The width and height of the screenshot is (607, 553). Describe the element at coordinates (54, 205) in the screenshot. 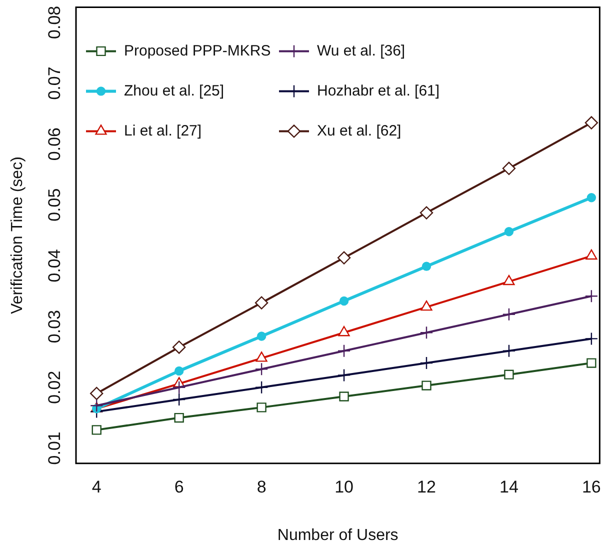

I see `y-tick-label: 0.05` at that location.